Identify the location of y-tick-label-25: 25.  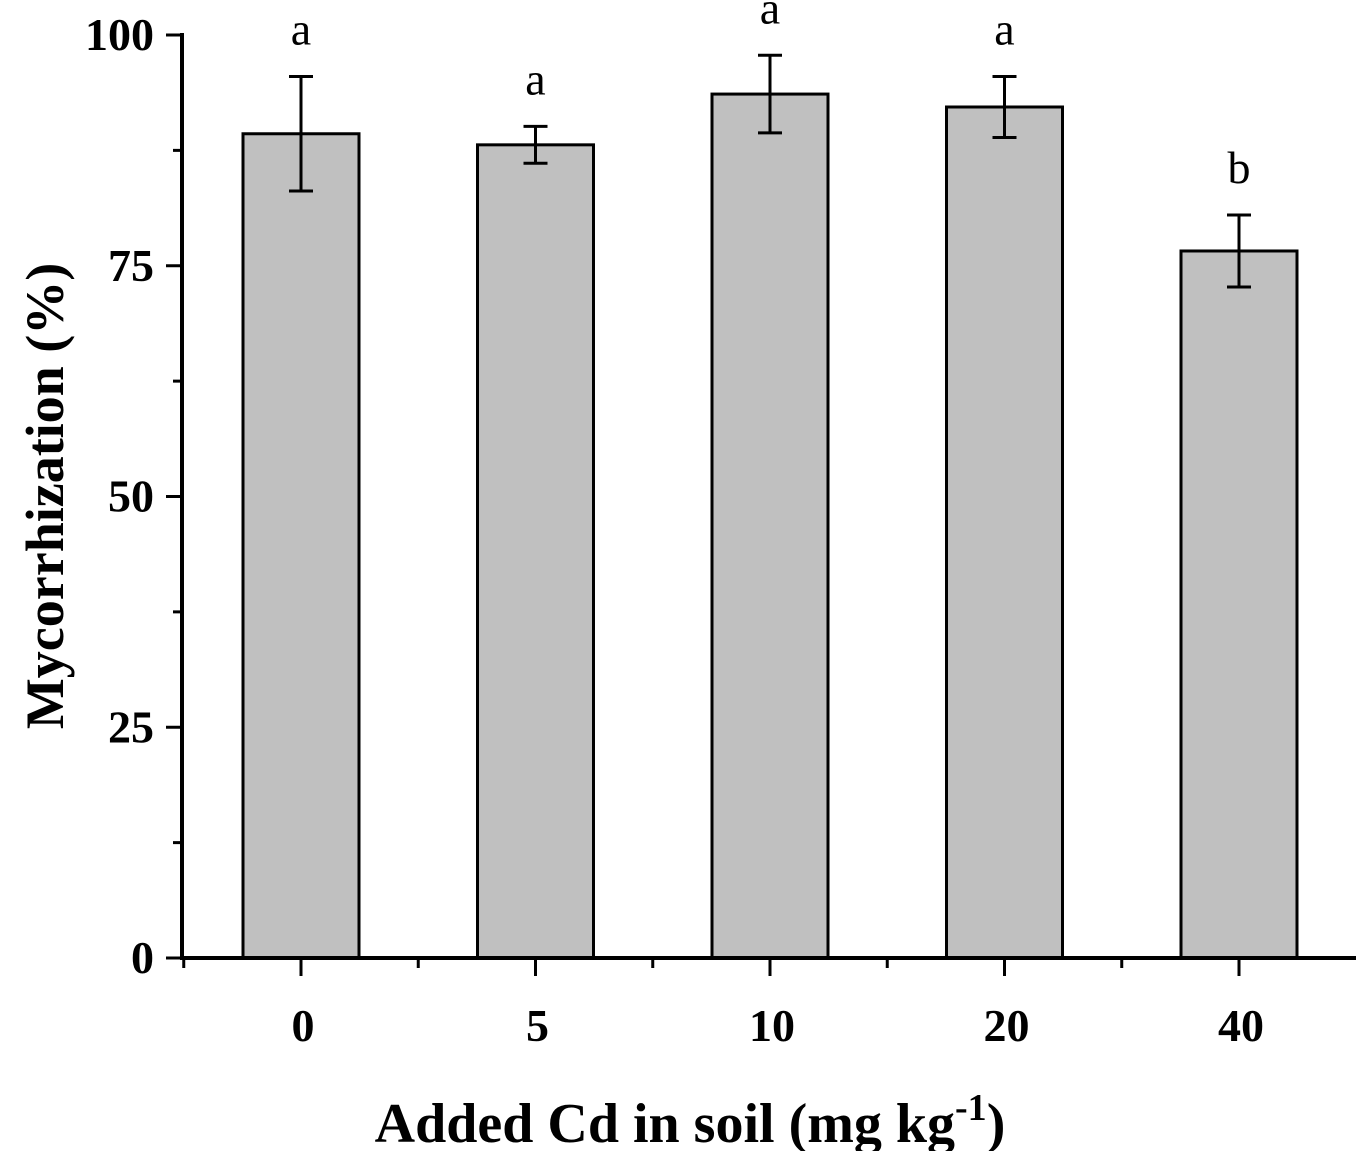
(131, 726).